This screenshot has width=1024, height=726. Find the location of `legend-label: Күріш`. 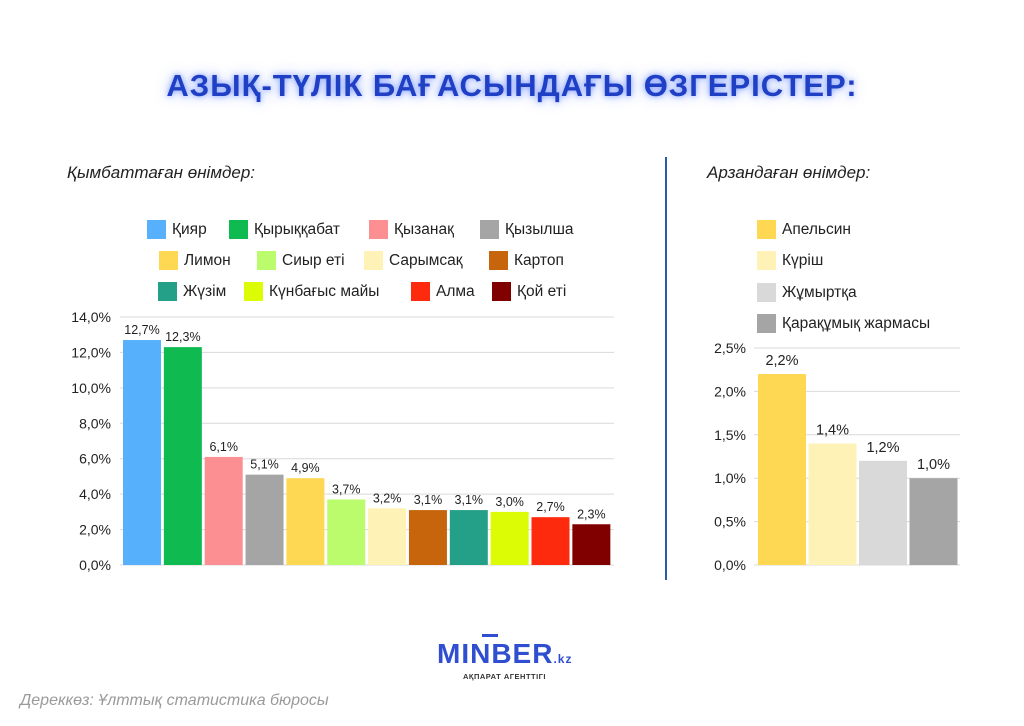

legend-label: Күріш is located at coordinates (803, 260).